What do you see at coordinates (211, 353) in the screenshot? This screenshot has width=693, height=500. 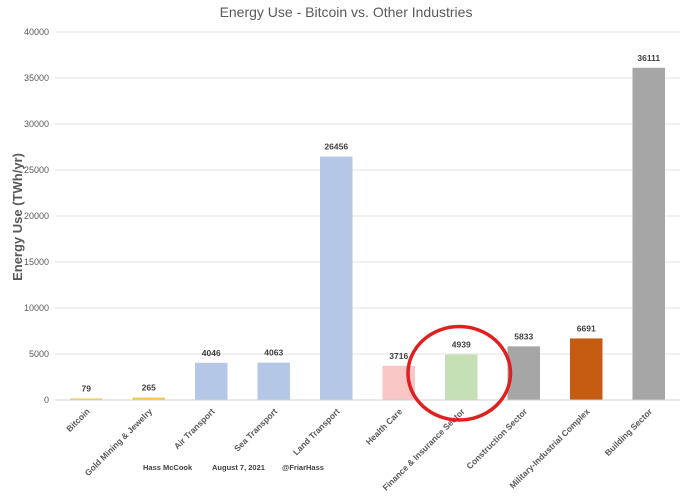 I see `data-label-air-transport: 4046` at bounding box center [211, 353].